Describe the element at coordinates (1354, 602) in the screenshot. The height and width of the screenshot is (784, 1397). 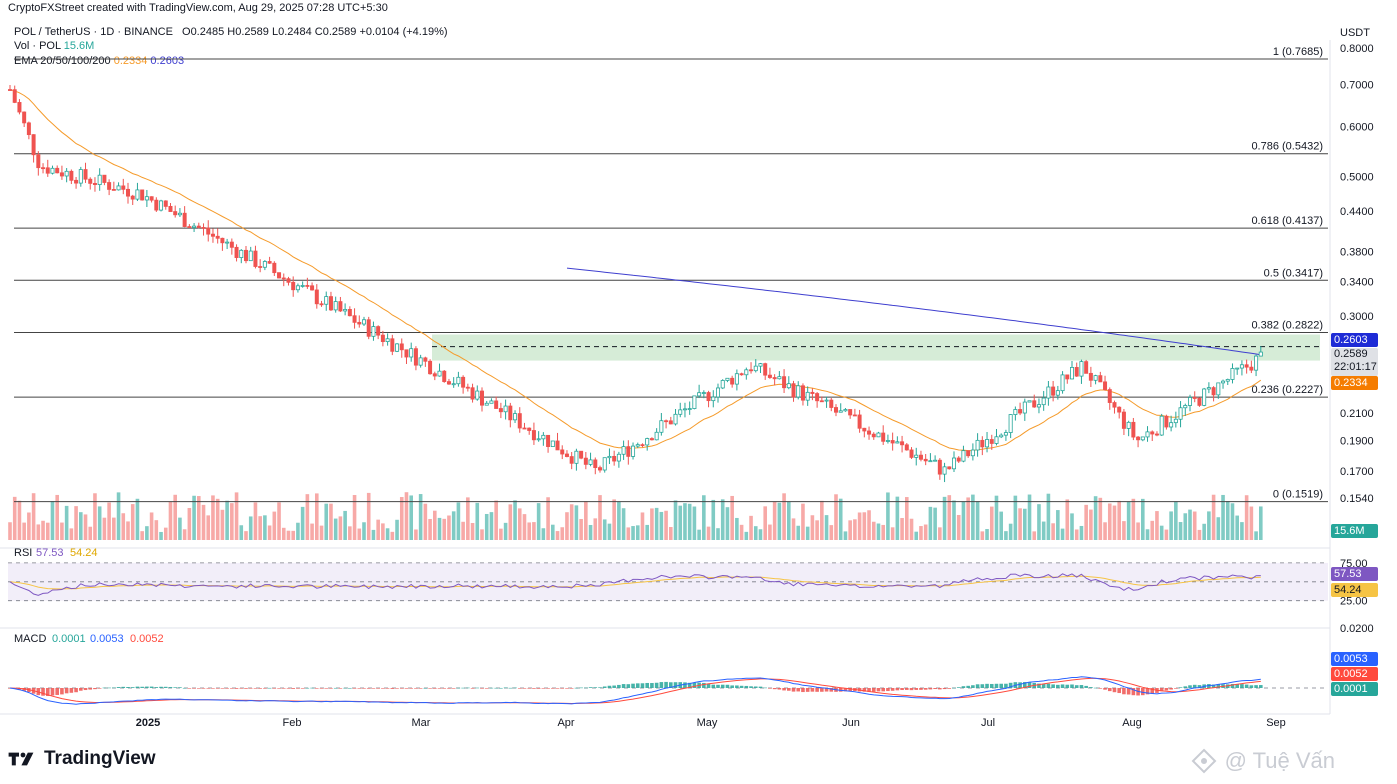
I see `rsi-tick-label: 25.00` at that location.